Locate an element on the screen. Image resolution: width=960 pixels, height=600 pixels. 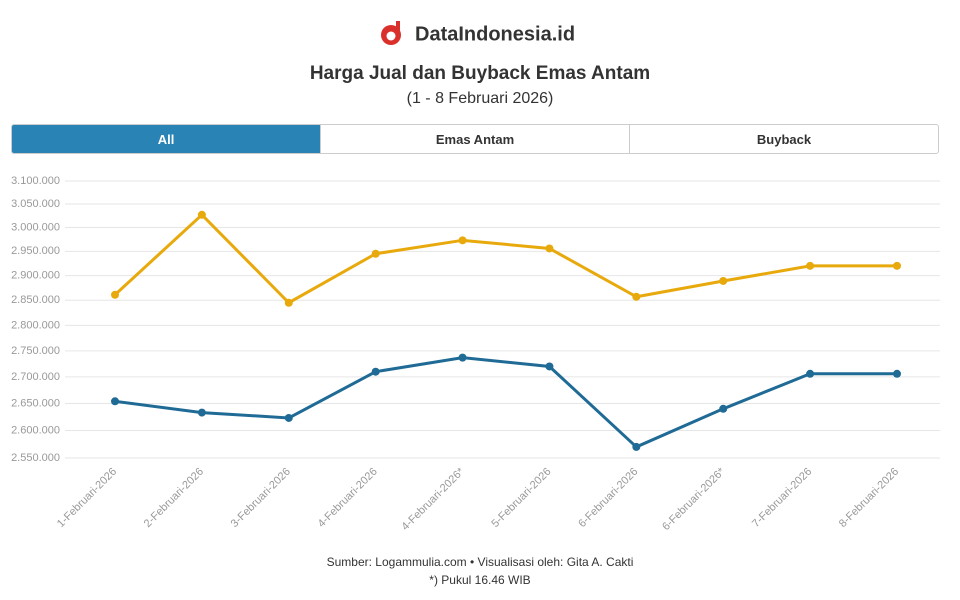
y-tick-label: 2.600.000 is located at coordinates (35, 430).